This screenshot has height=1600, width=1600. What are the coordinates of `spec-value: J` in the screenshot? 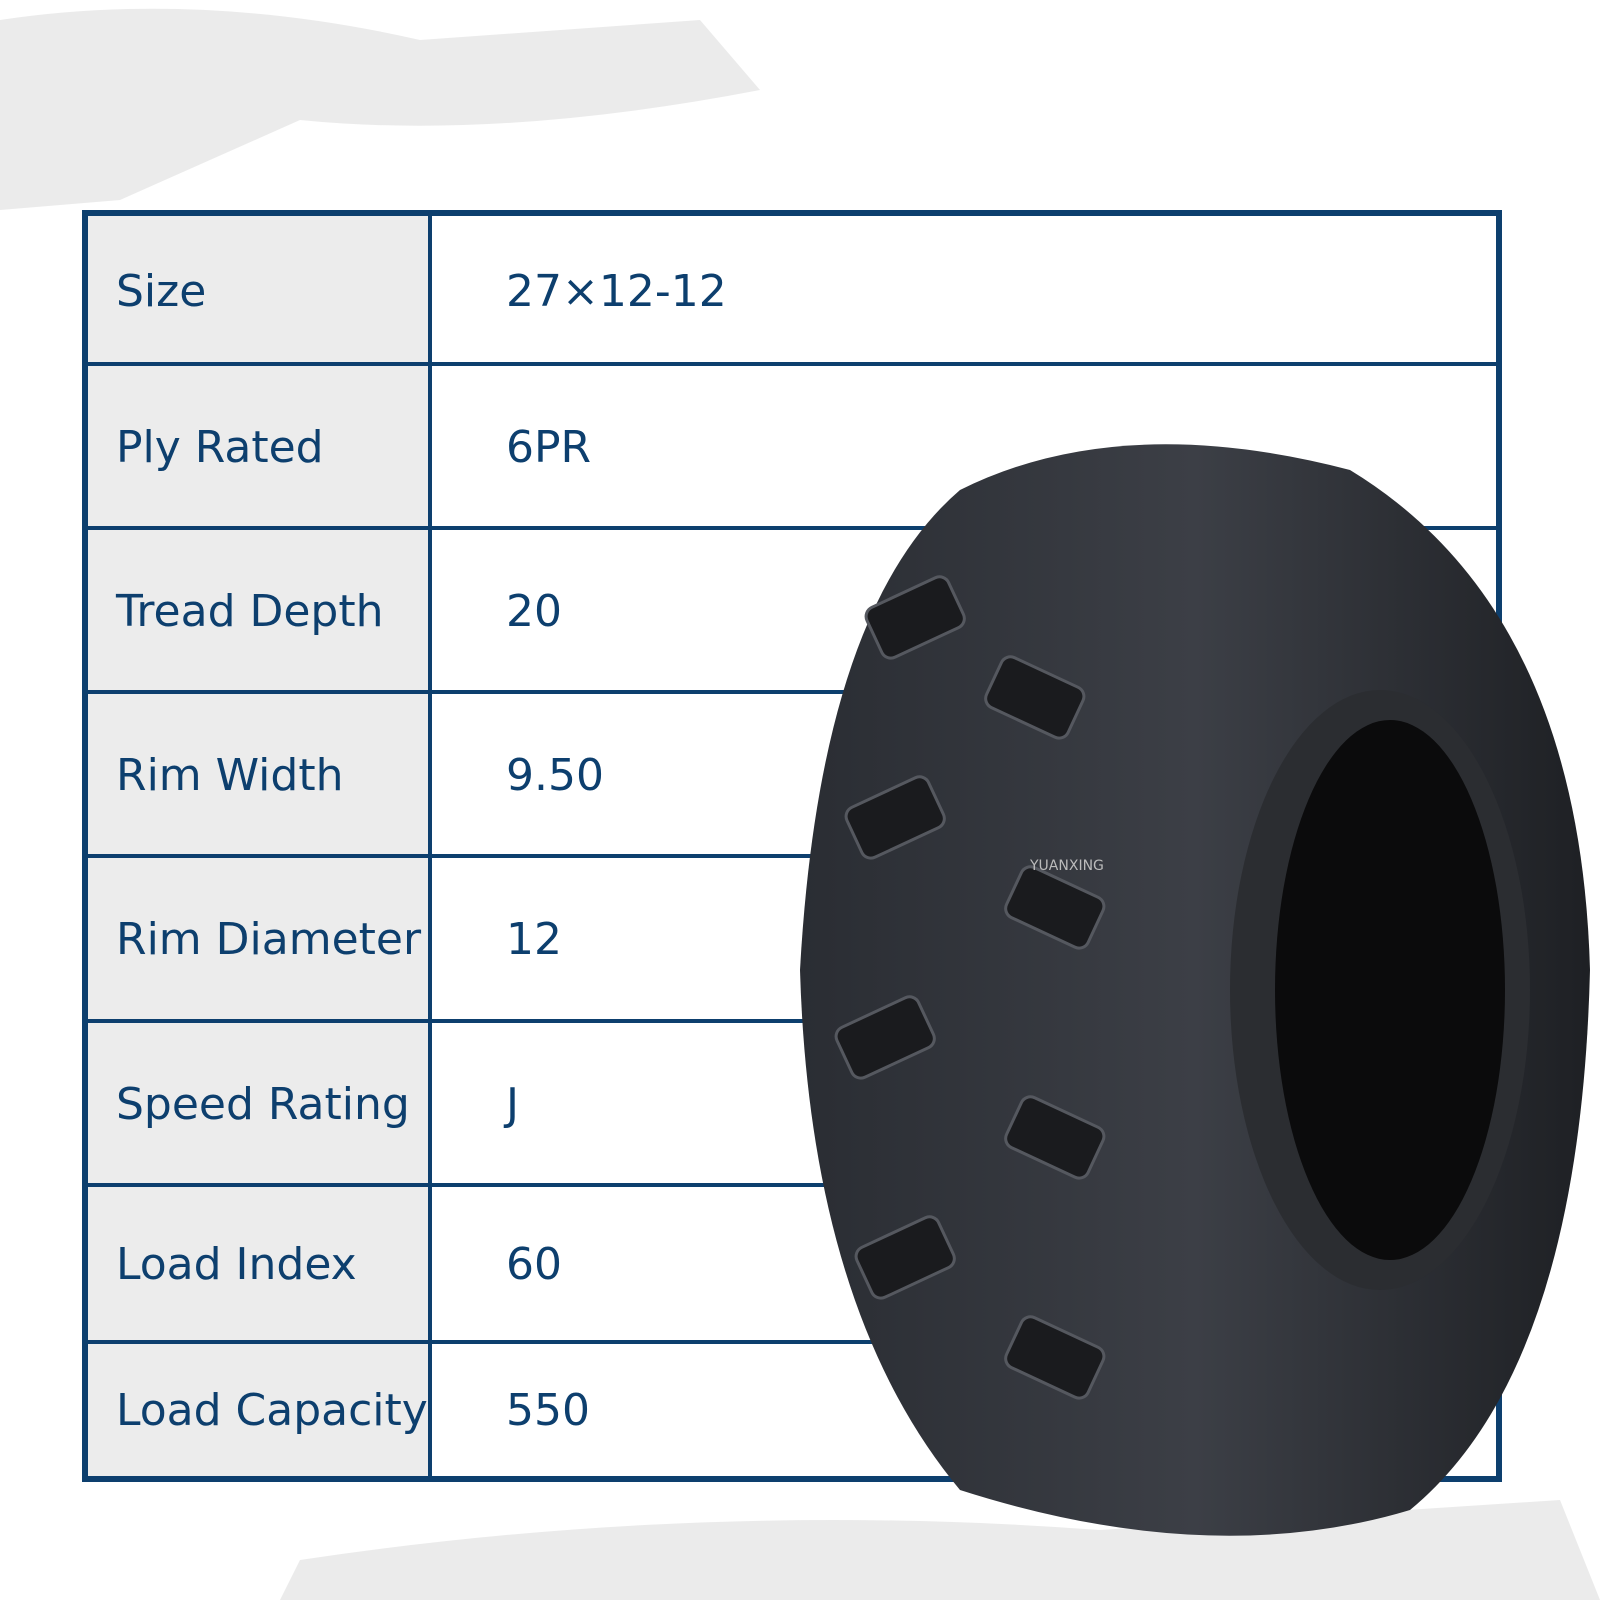 It's located at (512, 1104).